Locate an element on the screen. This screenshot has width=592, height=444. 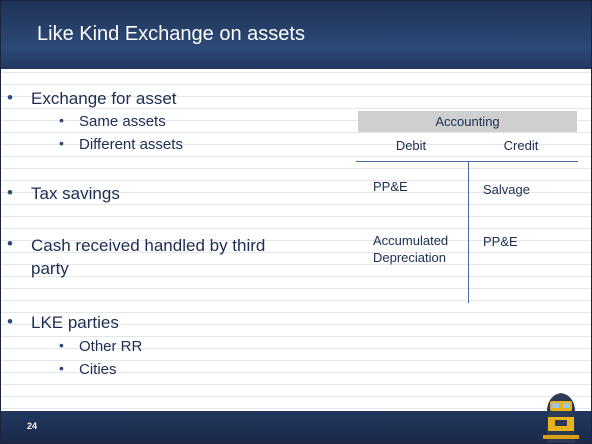
t-line-vertical is located at coordinates (468, 232).